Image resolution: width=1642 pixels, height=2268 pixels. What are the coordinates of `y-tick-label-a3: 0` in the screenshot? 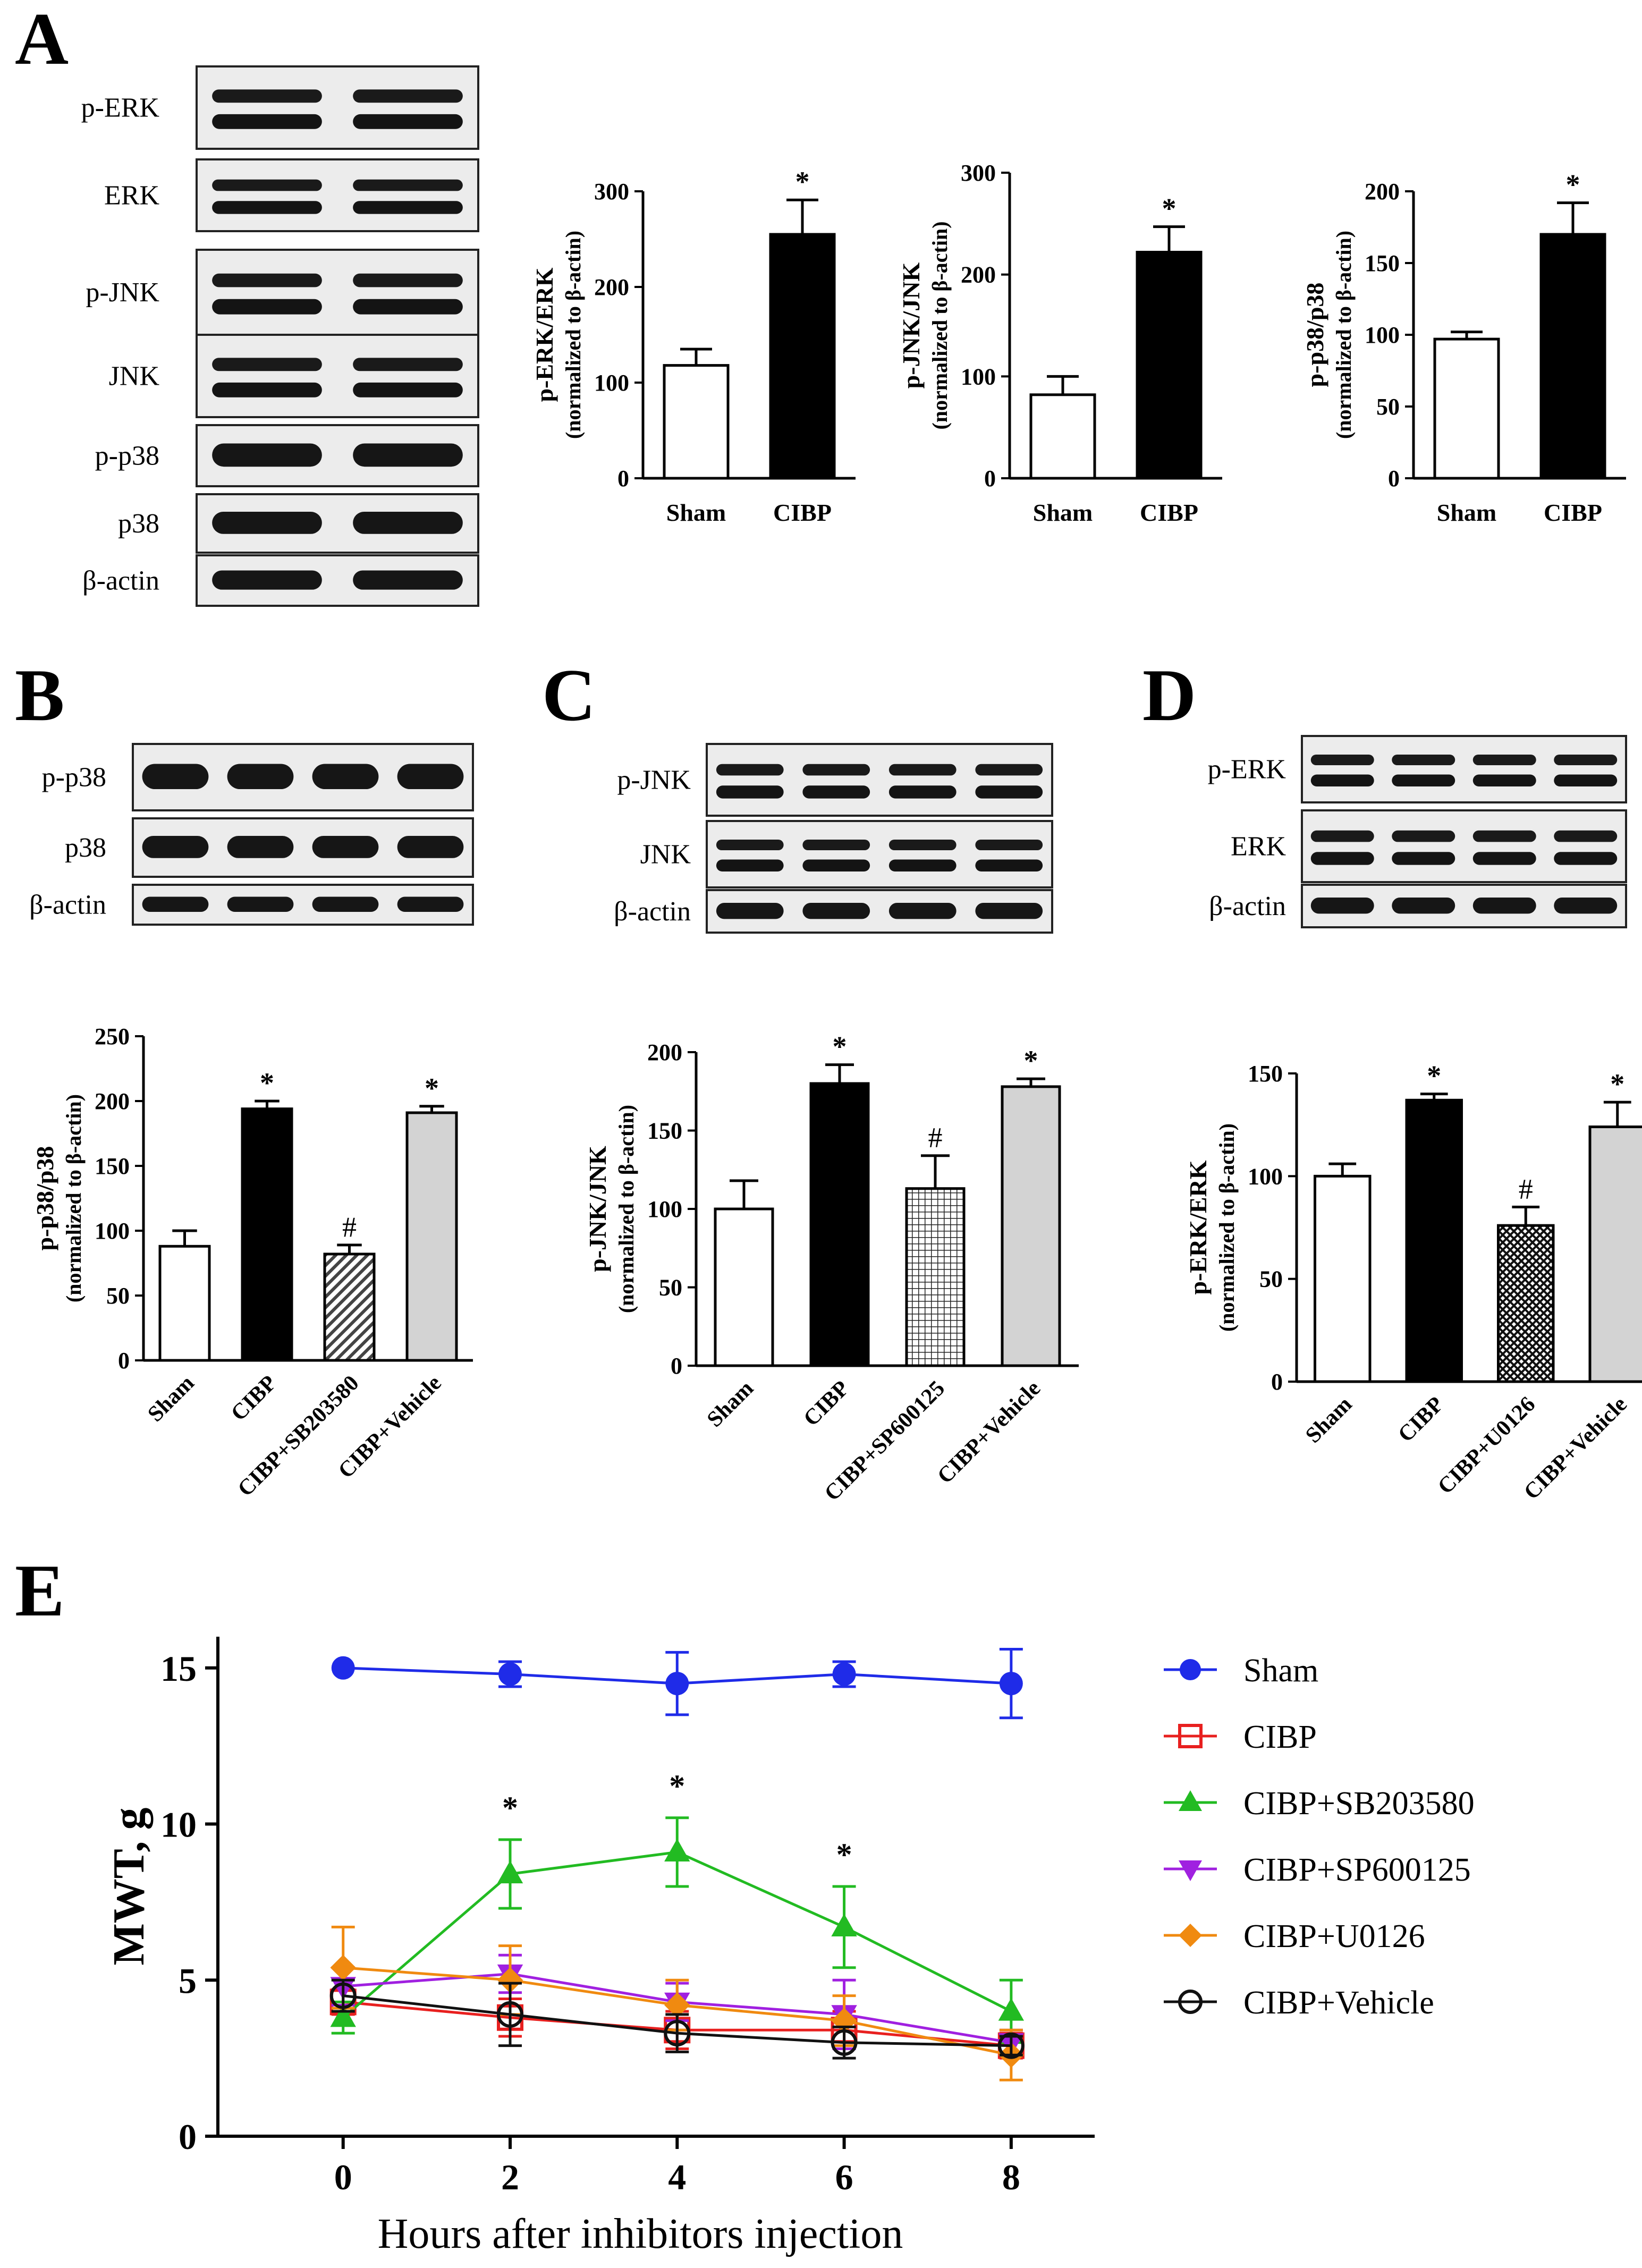 It's located at (1394, 479).